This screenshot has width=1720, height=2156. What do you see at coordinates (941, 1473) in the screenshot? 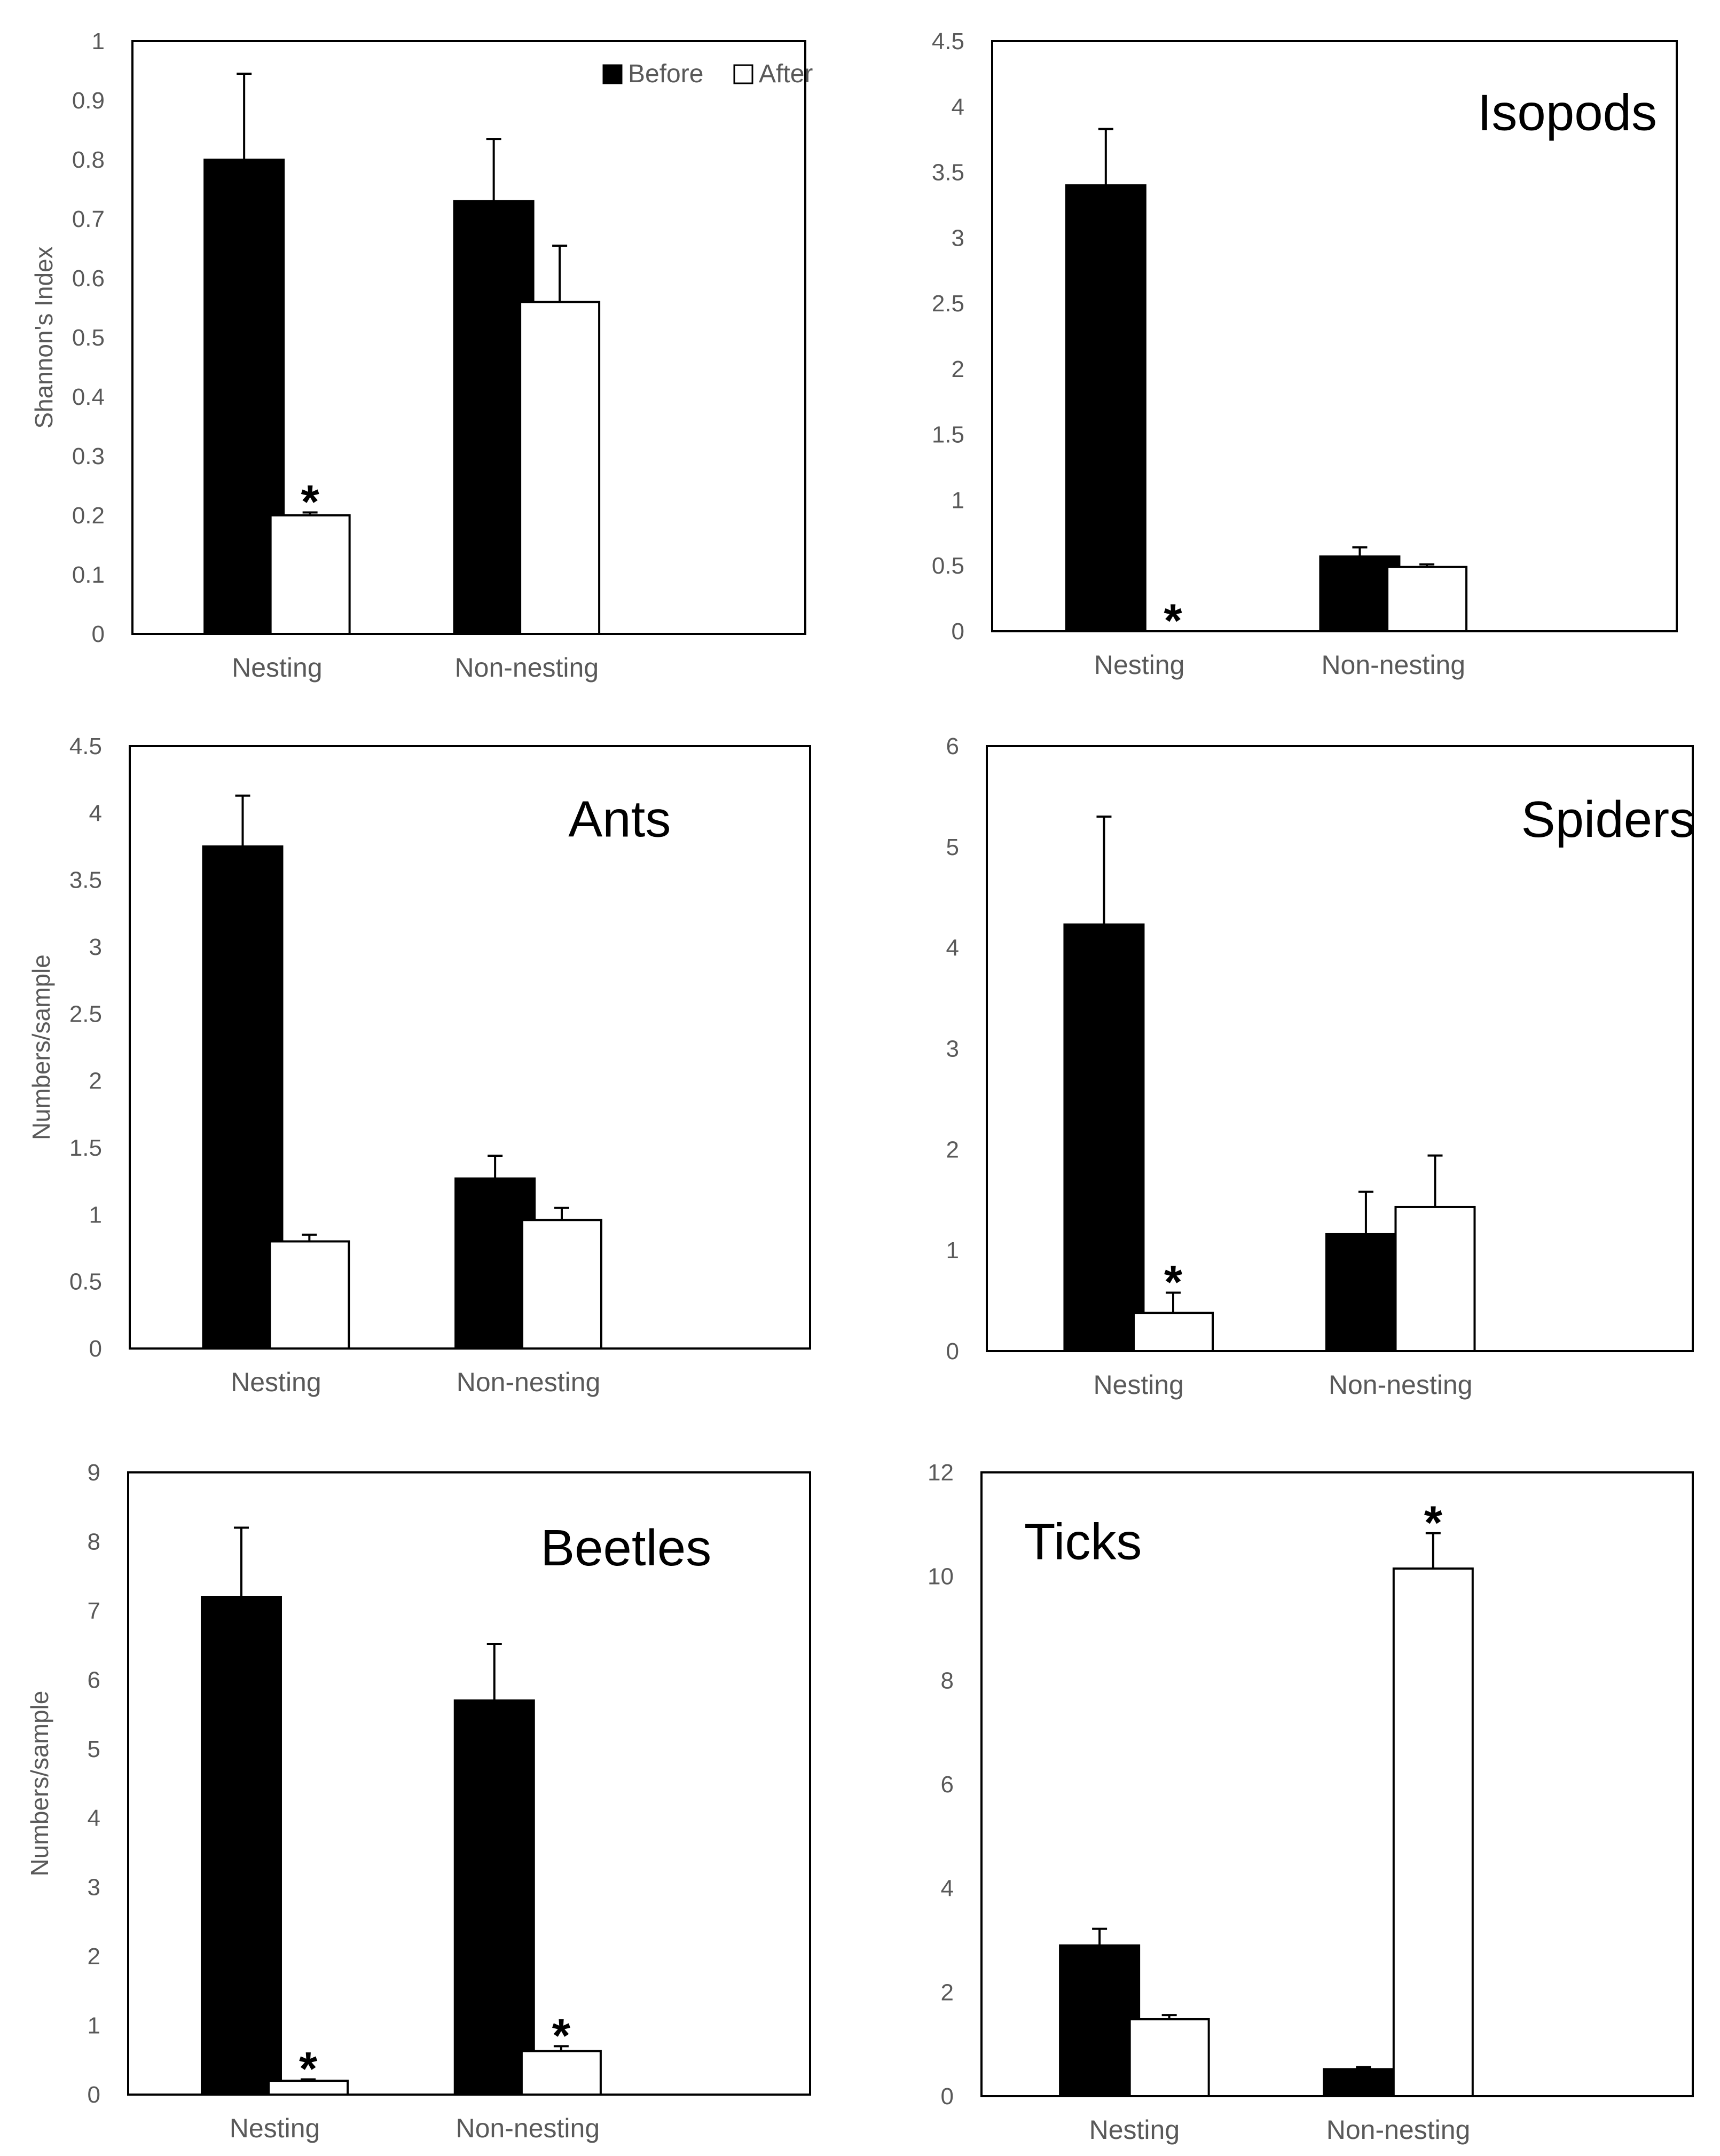
I see `y-tick-label: 12` at bounding box center [941, 1473].